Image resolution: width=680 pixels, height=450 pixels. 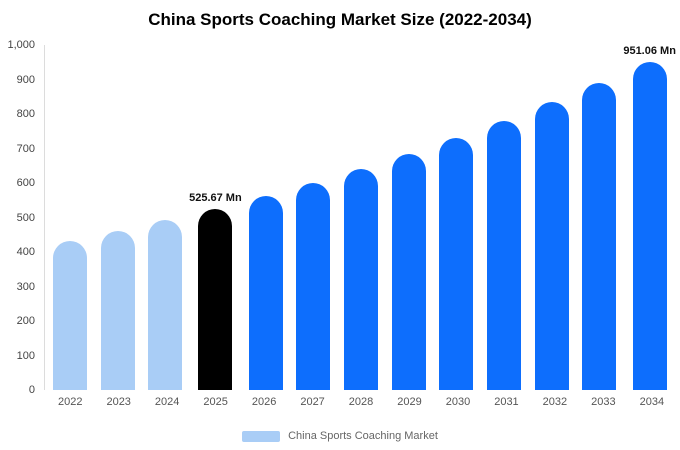 What do you see at coordinates (408, 272) in the screenshot?
I see `bar-2029` at bounding box center [408, 272].